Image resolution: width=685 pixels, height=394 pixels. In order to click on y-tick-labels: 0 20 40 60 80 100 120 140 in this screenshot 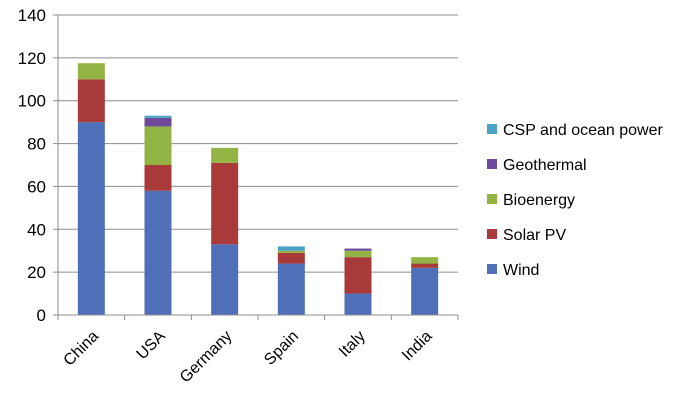, I will do `click(32, 165)`.